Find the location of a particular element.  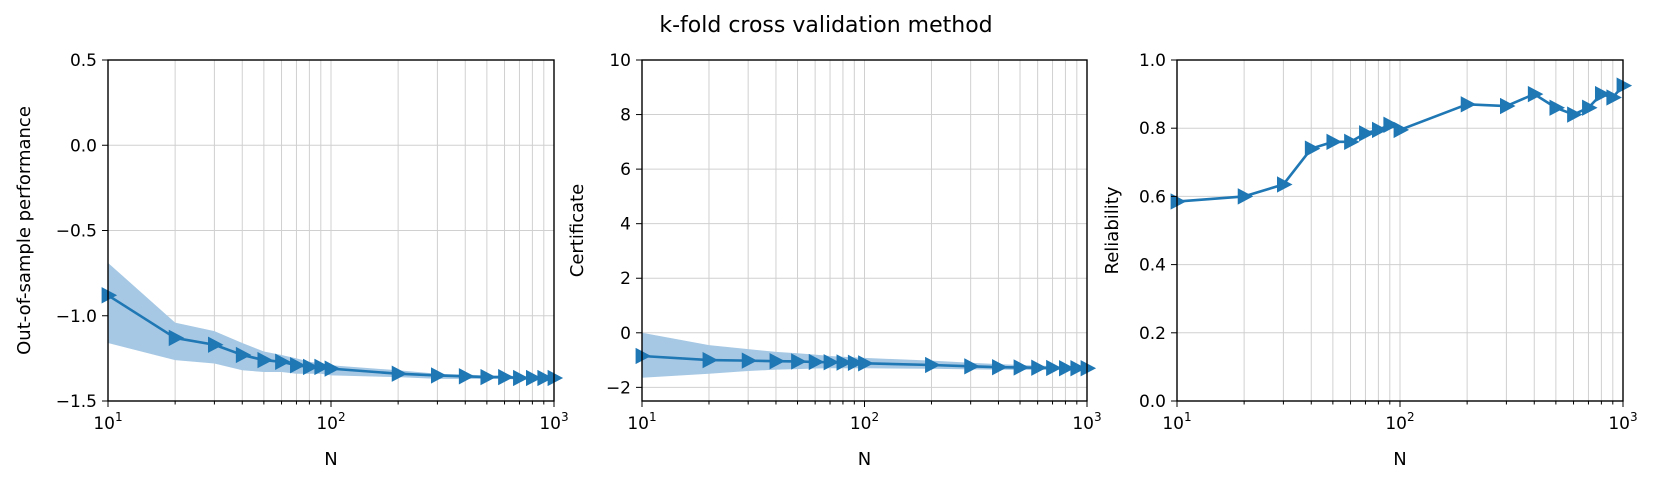

y-tick-label: −0.5 is located at coordinates (76, 232).